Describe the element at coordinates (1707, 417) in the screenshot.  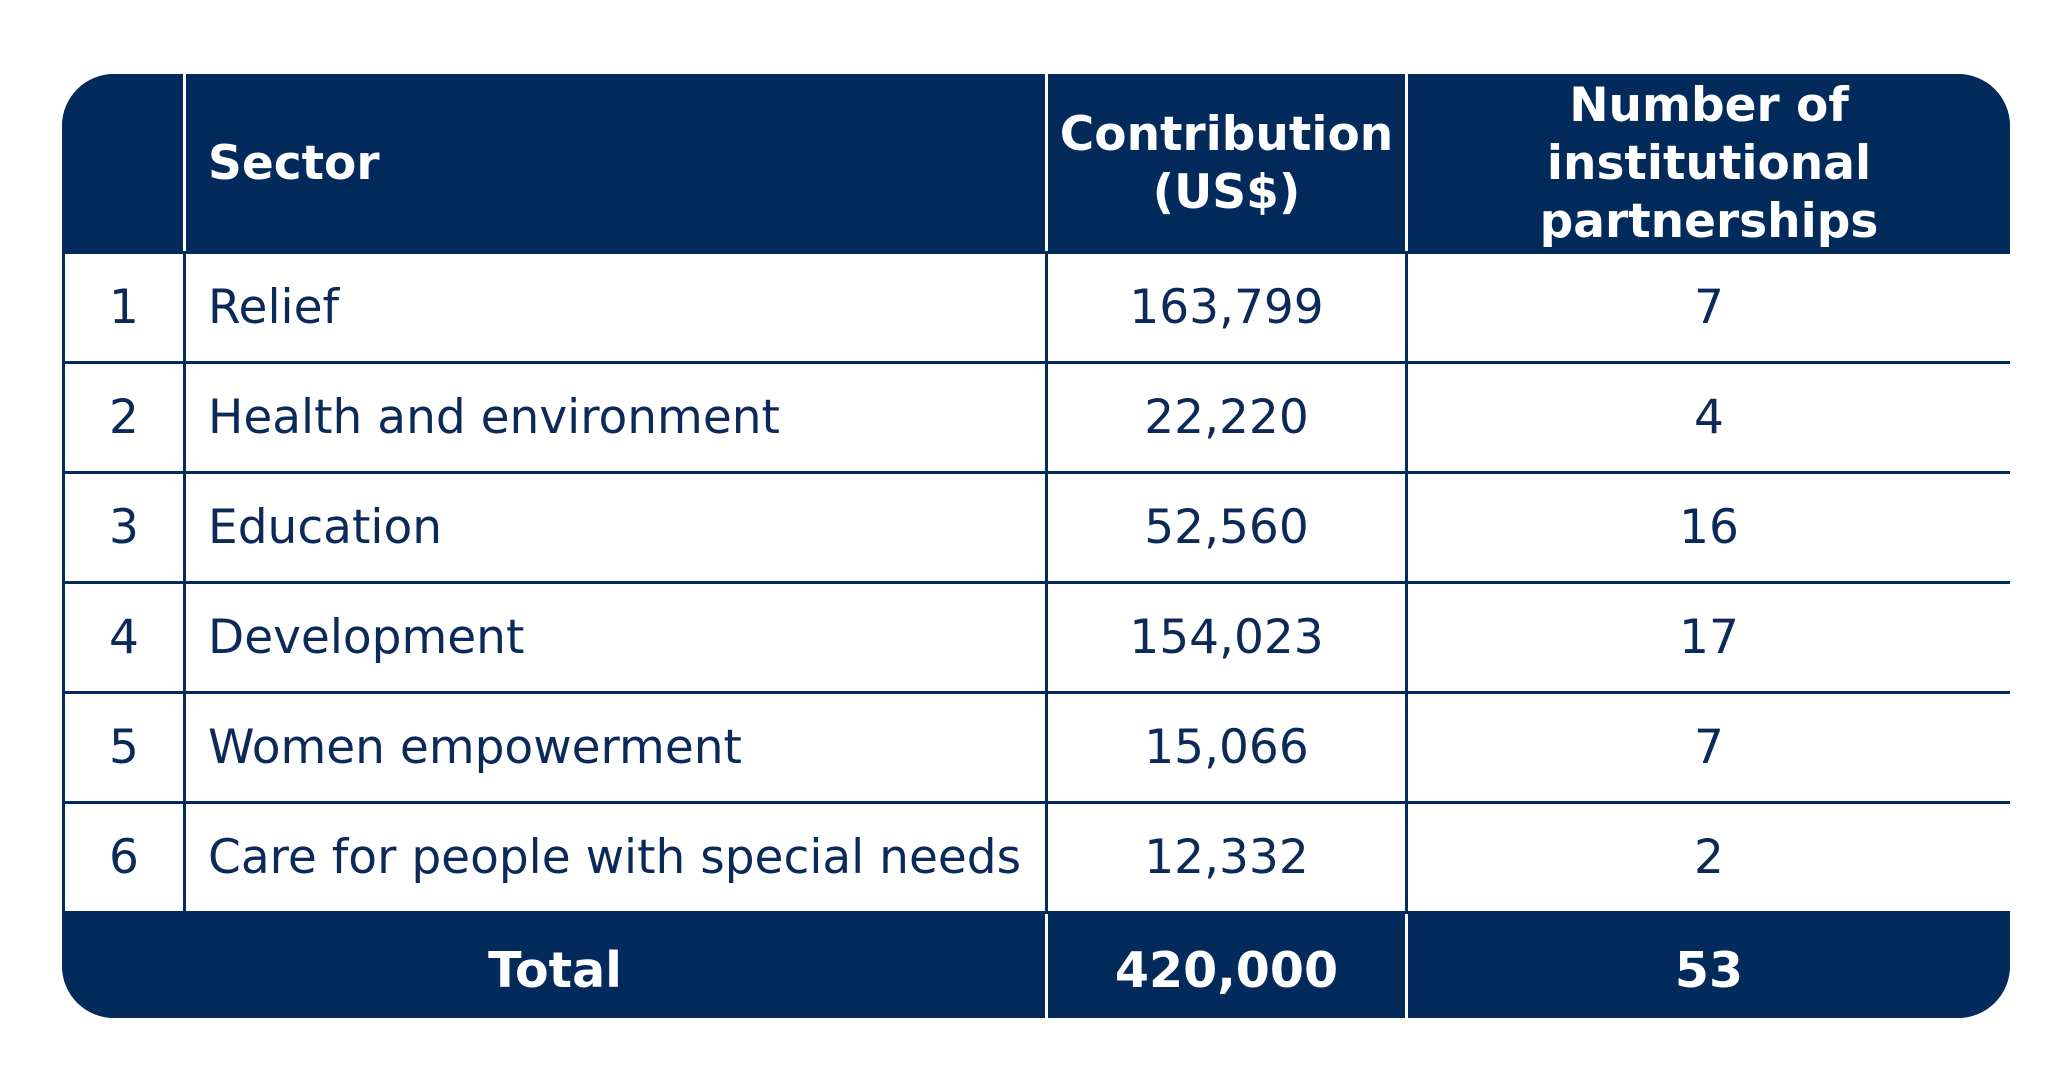
I see `partnerships-cell: 4` at that location.